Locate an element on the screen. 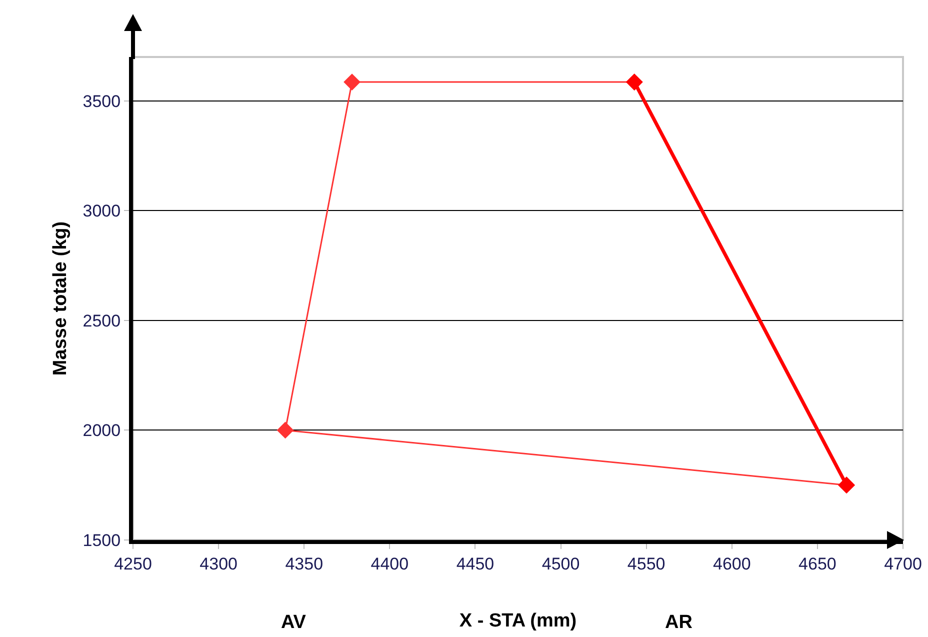 This screenshot has width=928, height=637. x-tick-label: 4250 is located at coordinates (133, 564).